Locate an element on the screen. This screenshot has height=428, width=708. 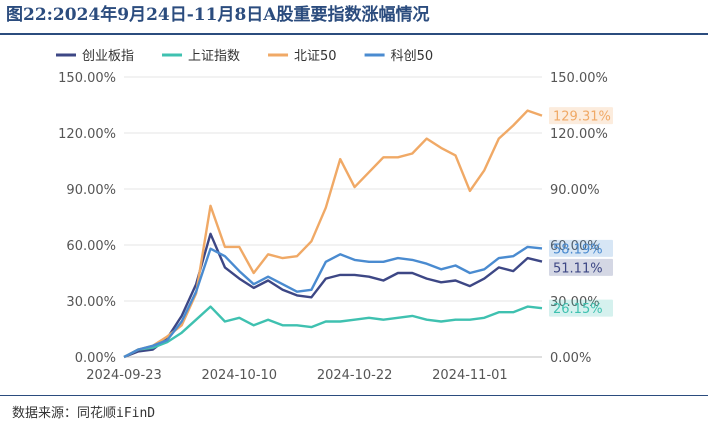
end-value-label: 26.15% is located at coordinates (578, 309).